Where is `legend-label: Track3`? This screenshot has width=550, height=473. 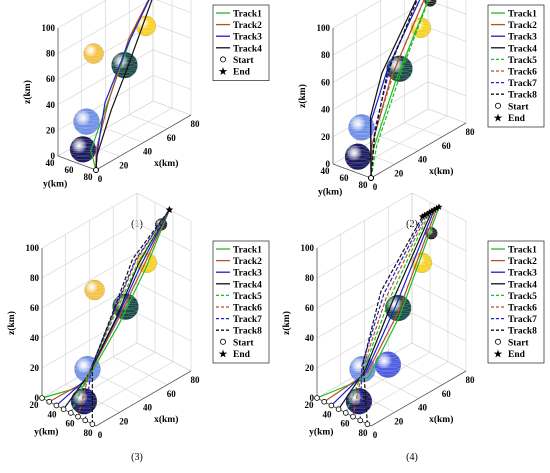 legend-label: Track3 is located at coordinates (247, 38).